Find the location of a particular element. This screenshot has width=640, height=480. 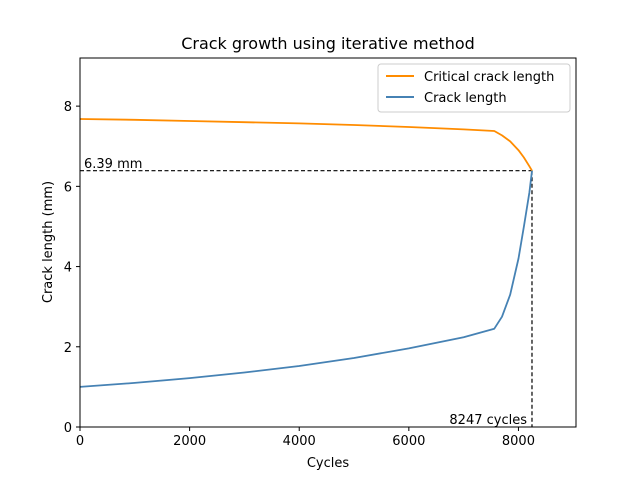

y-axis-label: Crack length (mm) is located at coordinates (48, 242).